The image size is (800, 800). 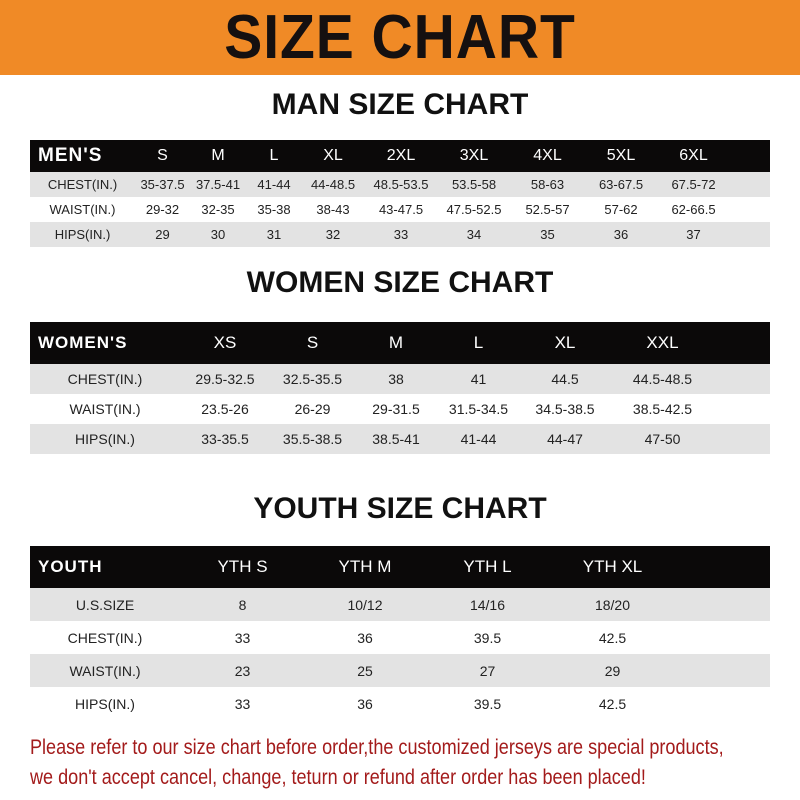 I want to click on measurement-cell: 41-44, so click(x=478, y=439).